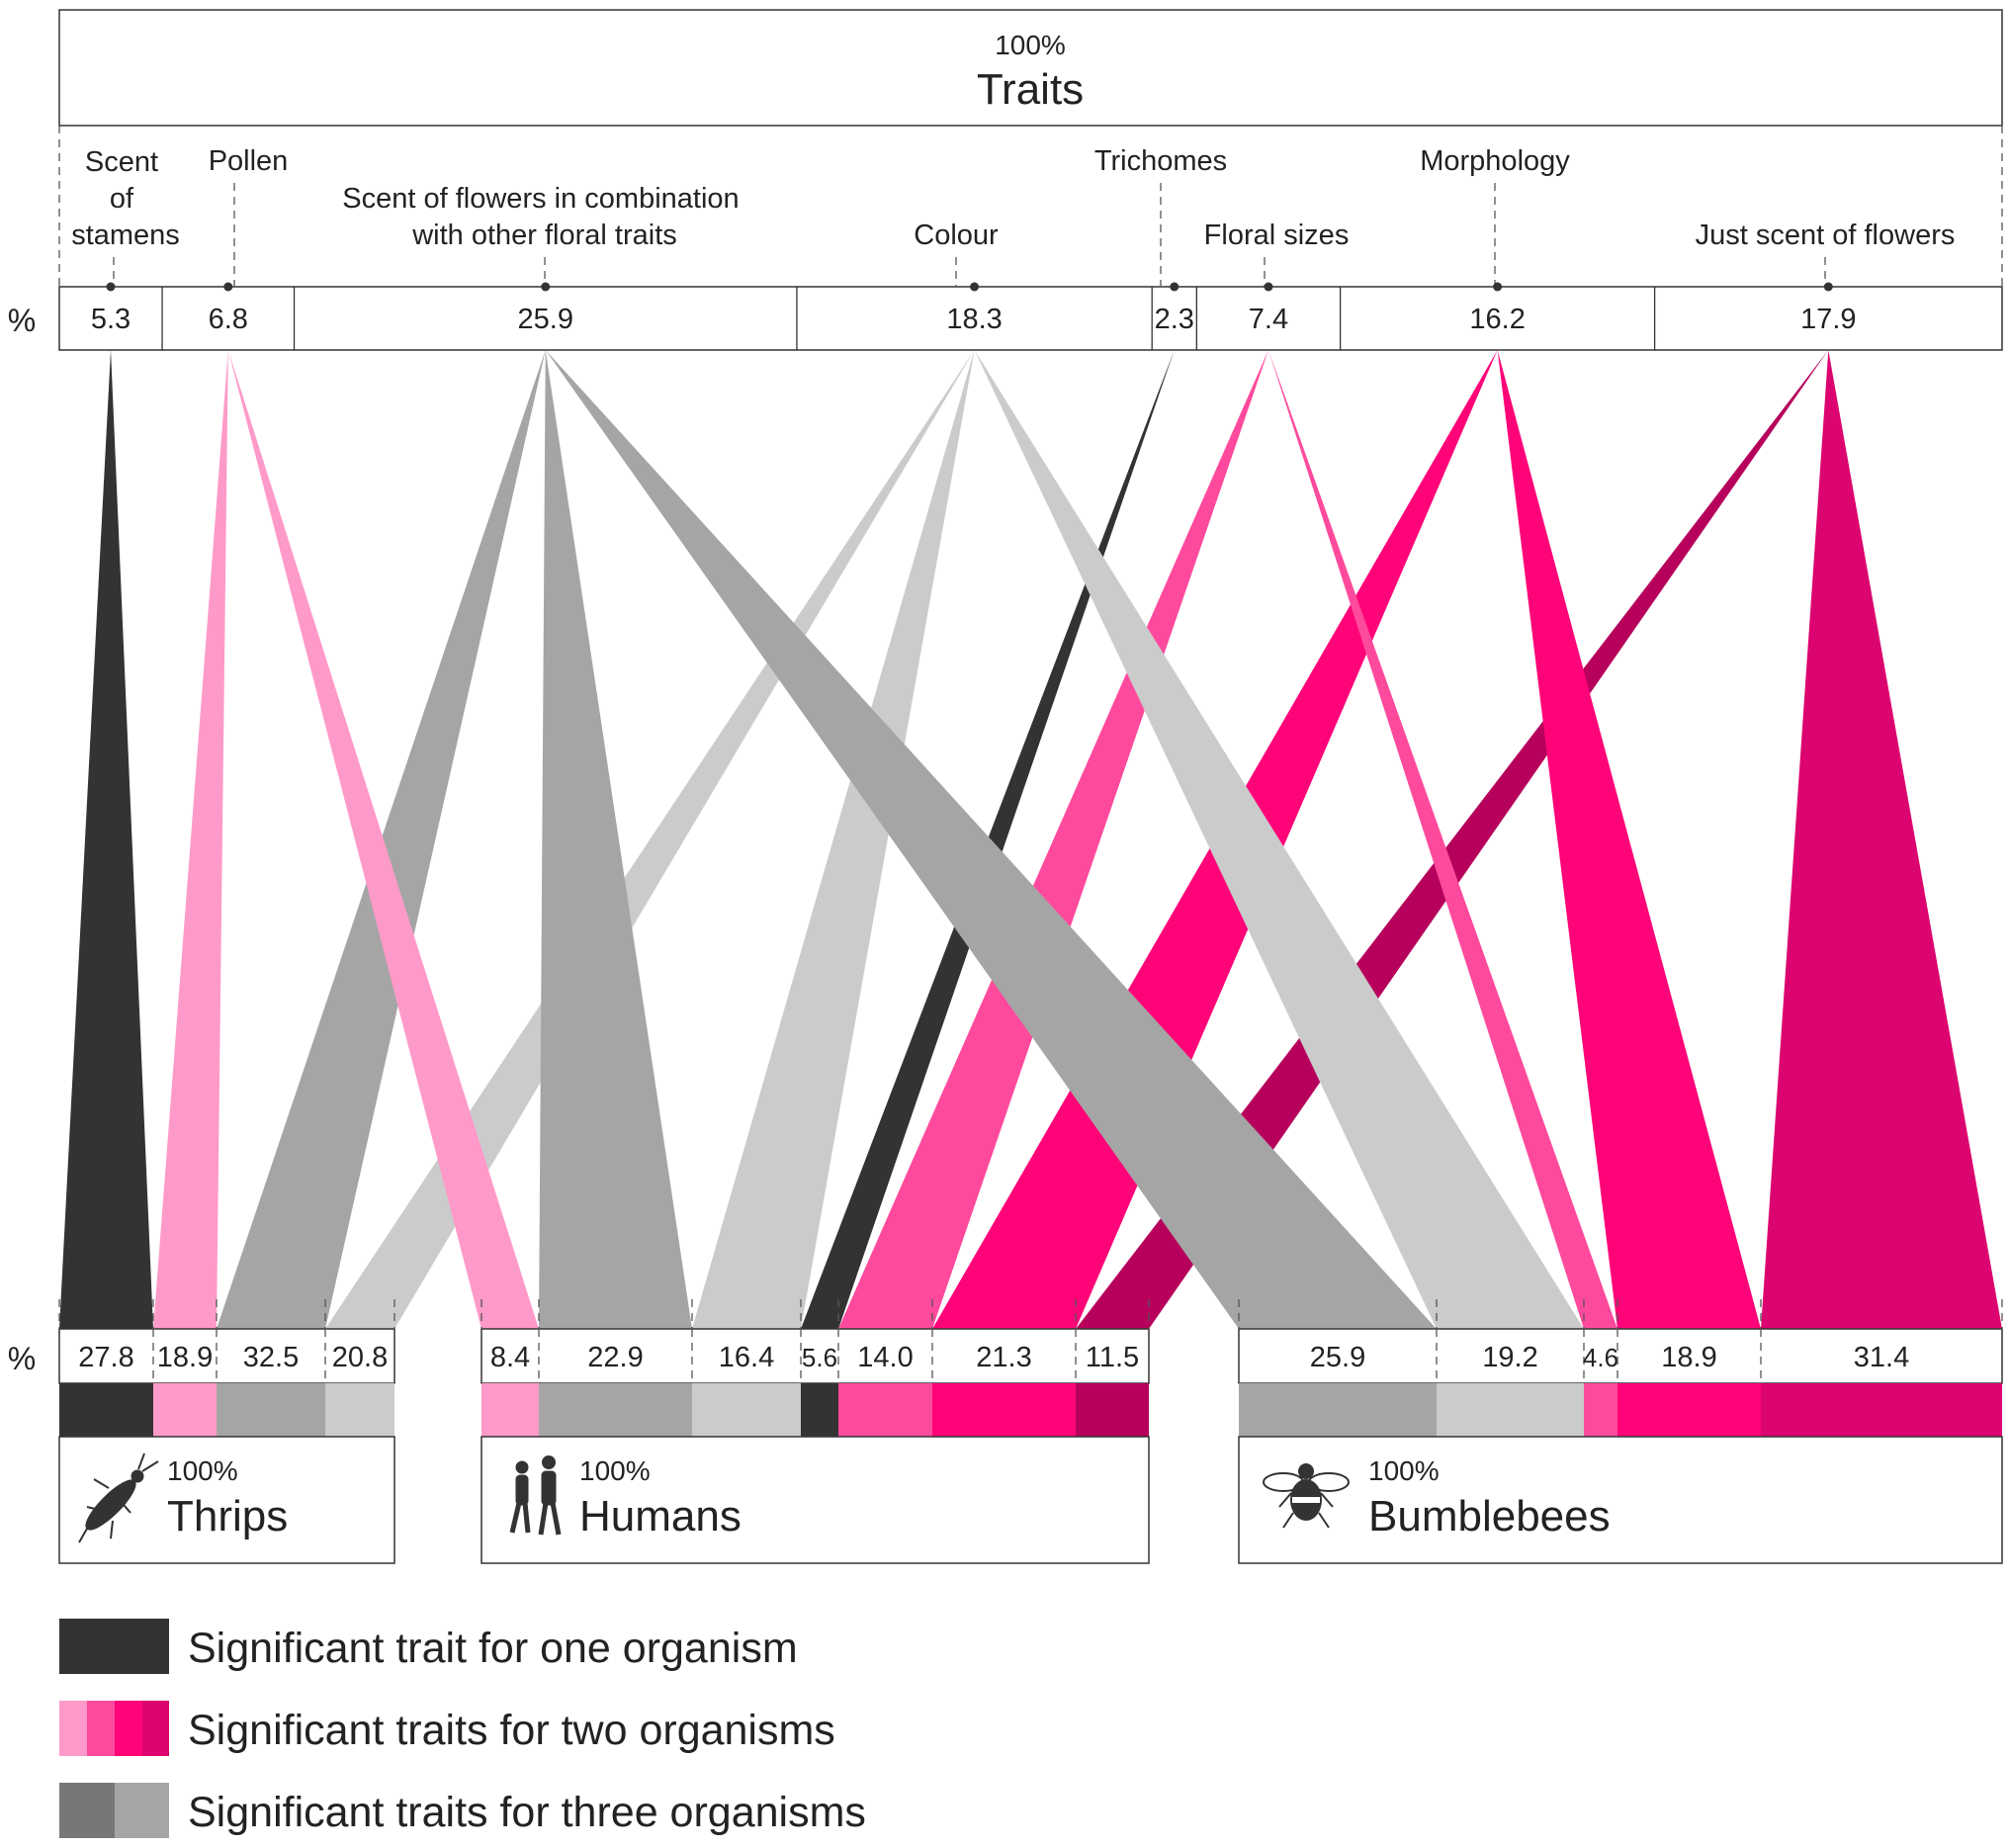 This screenshot has width=2009, height=1848. Describe the element at coordinates (1174, 320) in the screenshot. I see `trait-value-trichomes: 2.3` at that location.